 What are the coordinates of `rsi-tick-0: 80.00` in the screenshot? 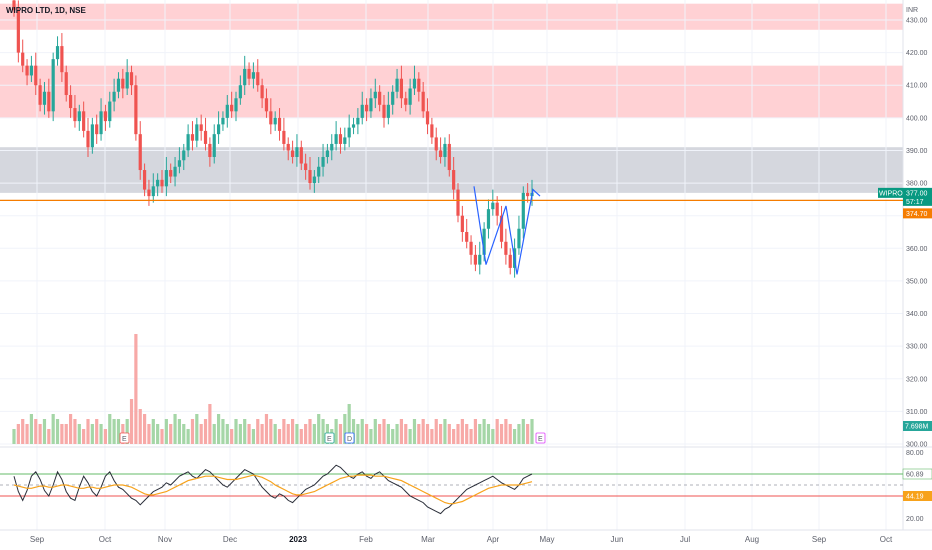 It's located at (915, 453).